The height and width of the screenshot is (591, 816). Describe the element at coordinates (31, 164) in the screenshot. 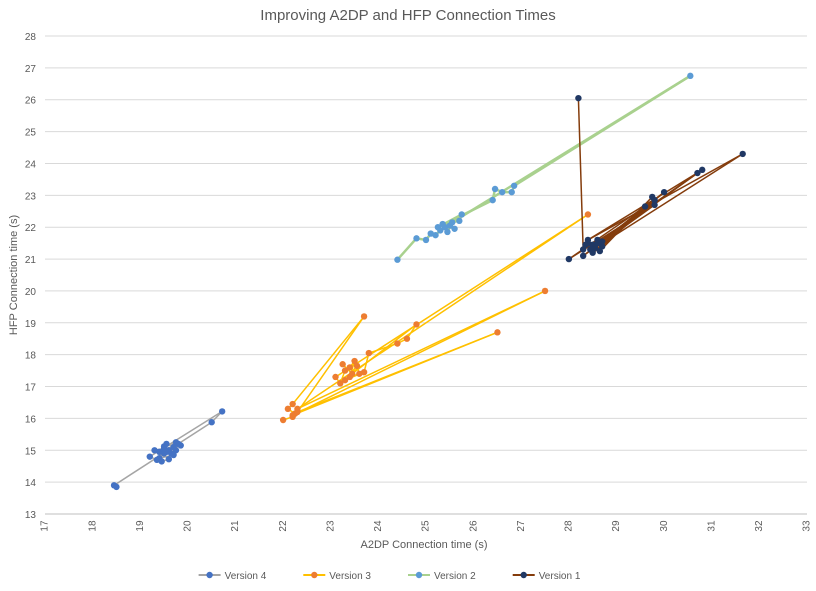

I see `y-tick-label: 24` at that location.